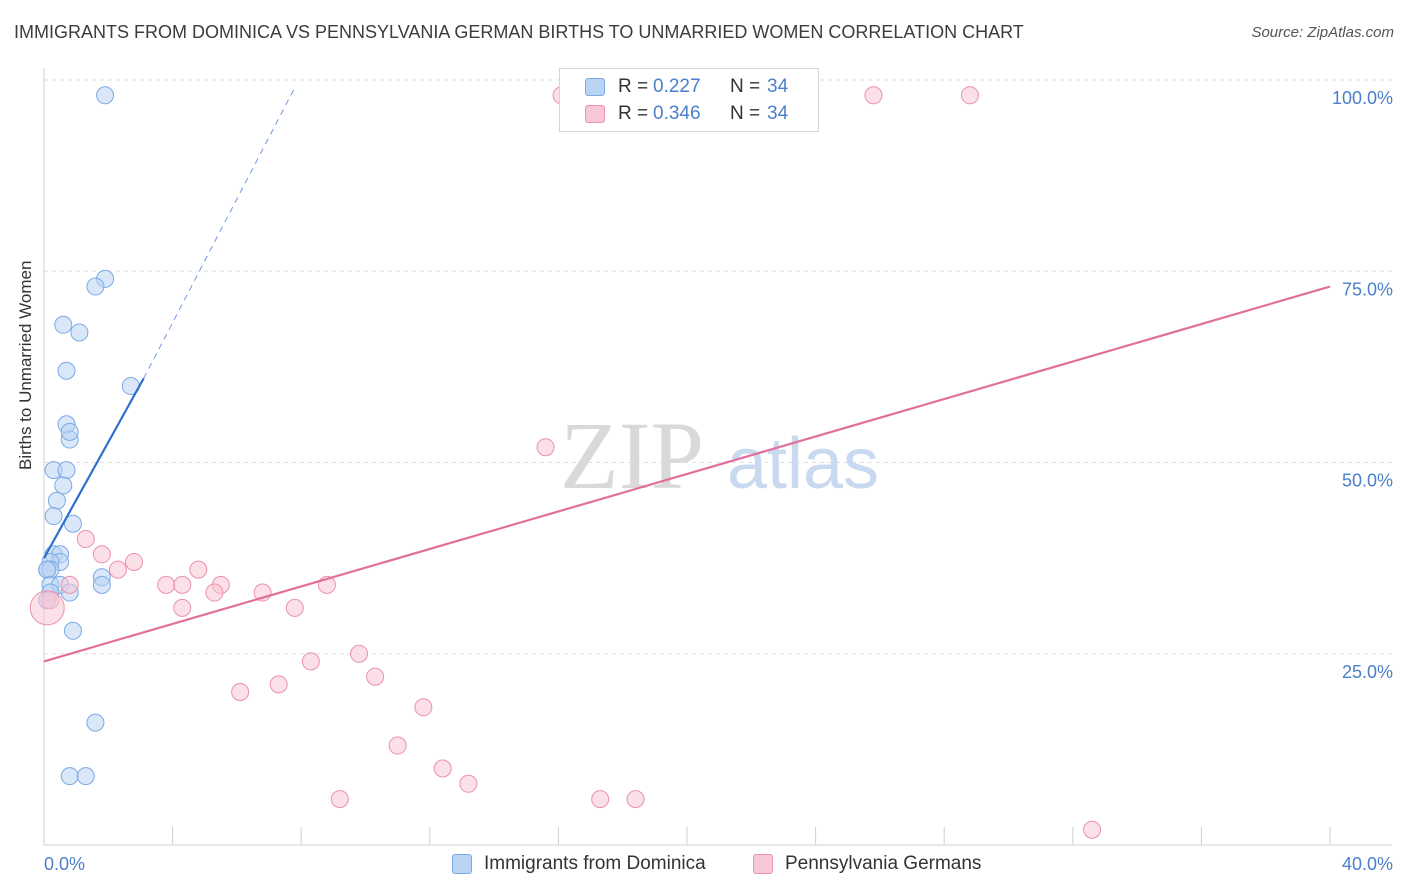 The width and height of the screenshot is (1406, 892). Describe the element at coordinates (1367, 672) in the screenshot. I see `y-tick-label: 25.0%` at that location.